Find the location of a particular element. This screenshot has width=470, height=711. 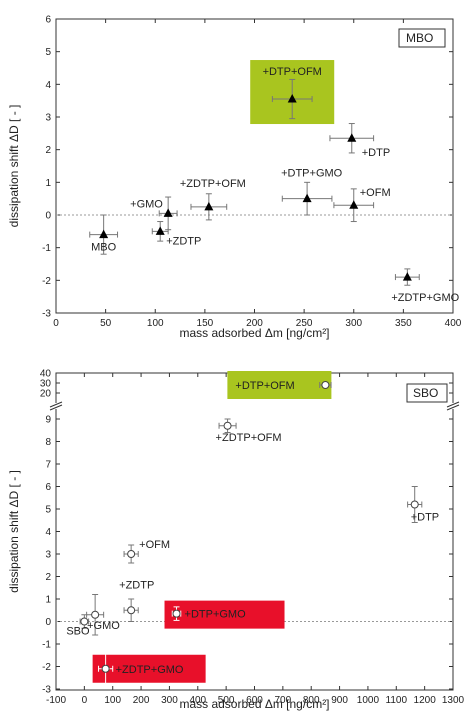

sbo-y-tick-label: 20 is located at coordinates (46, 394).